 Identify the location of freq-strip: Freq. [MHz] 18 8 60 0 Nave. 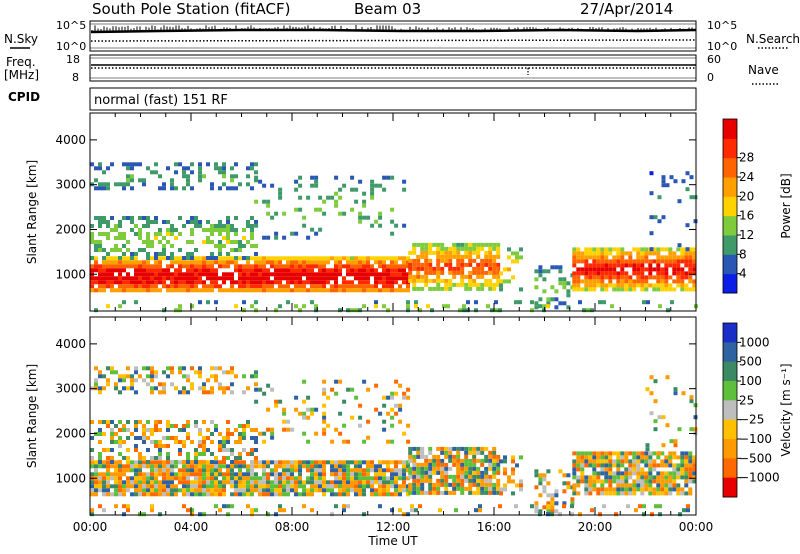
(391, 69).